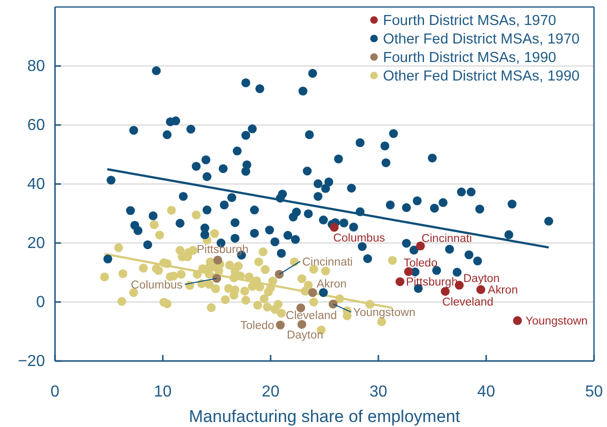 This screenshot has width=607, height=427. I want to click on y-tick-label: 80, so click(36, 67).